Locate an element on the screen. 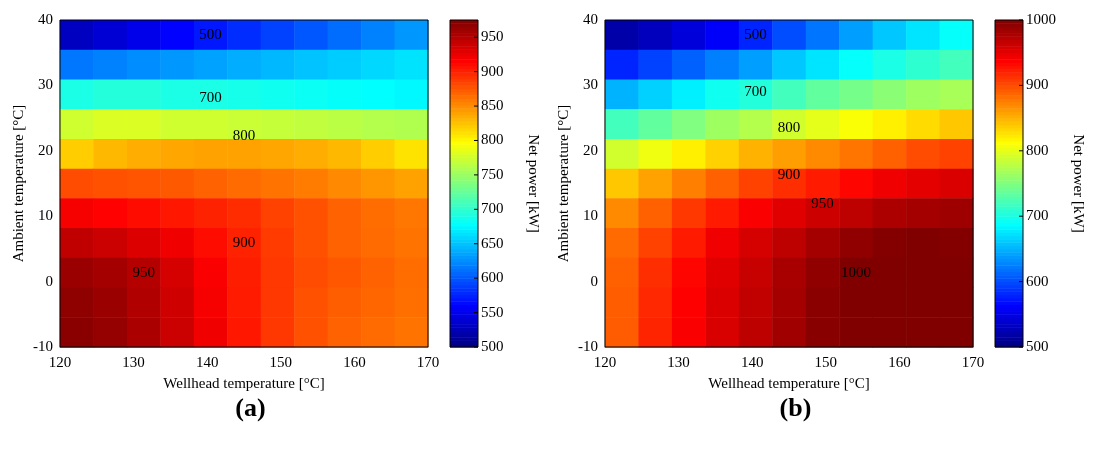 The height and width of the screenshot is (453, 1107). text: (a) is located at coordinates (250, 408).